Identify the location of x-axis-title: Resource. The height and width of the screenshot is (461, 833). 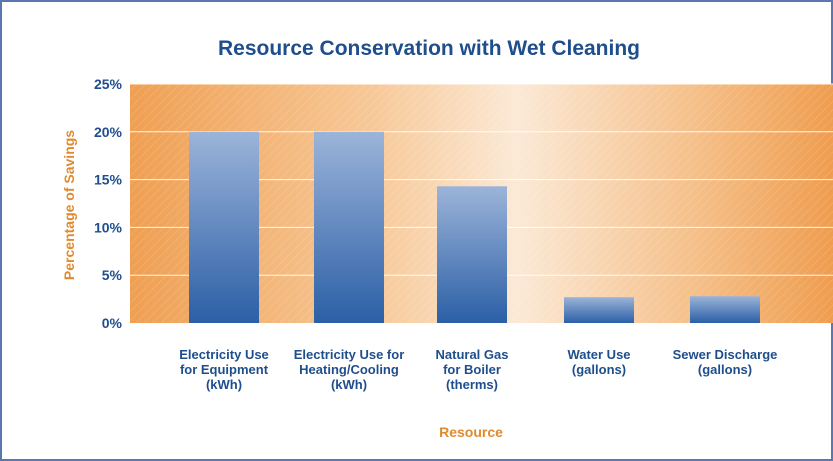
(471, 432).